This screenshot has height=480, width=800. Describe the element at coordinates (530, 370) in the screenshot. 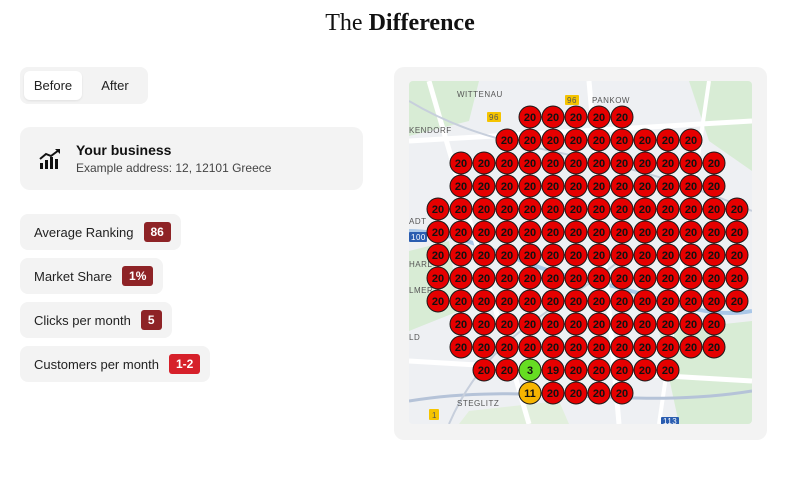

I see `ranking-pin: 3` at that location.